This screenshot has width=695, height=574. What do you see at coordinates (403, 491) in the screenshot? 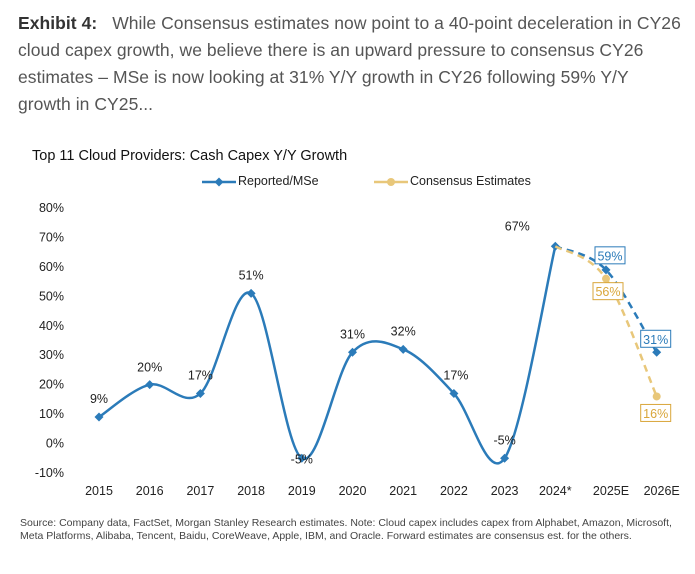
I see `x-tick-label: 2021` at bounding box center [403, 491].